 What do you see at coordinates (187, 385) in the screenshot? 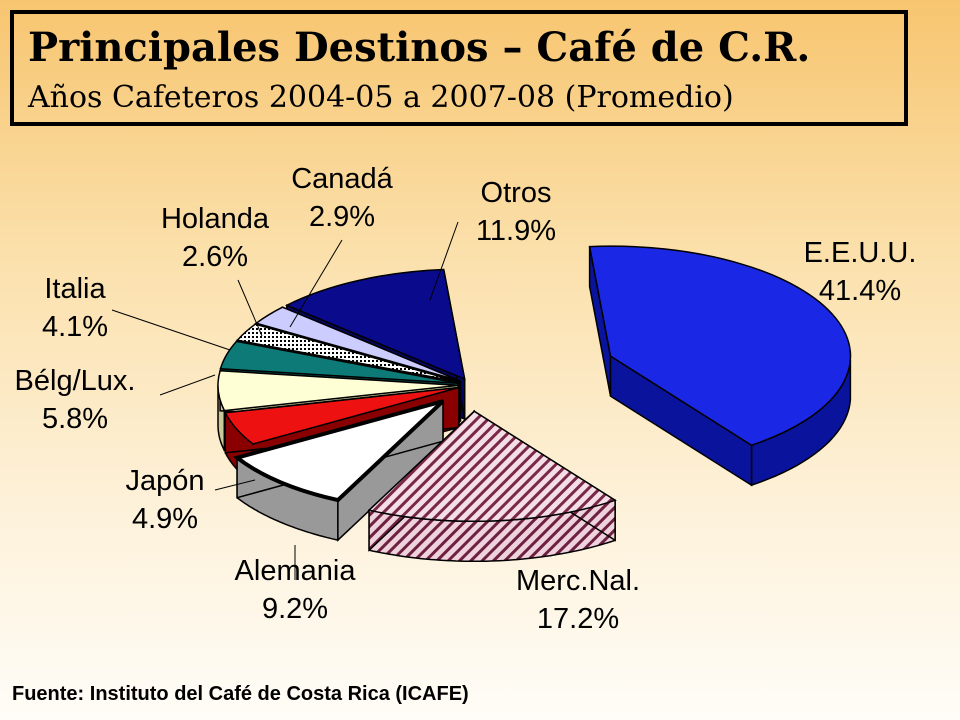
I see `leader-line-b-lg-lux-` at bounding box center [187, 385].